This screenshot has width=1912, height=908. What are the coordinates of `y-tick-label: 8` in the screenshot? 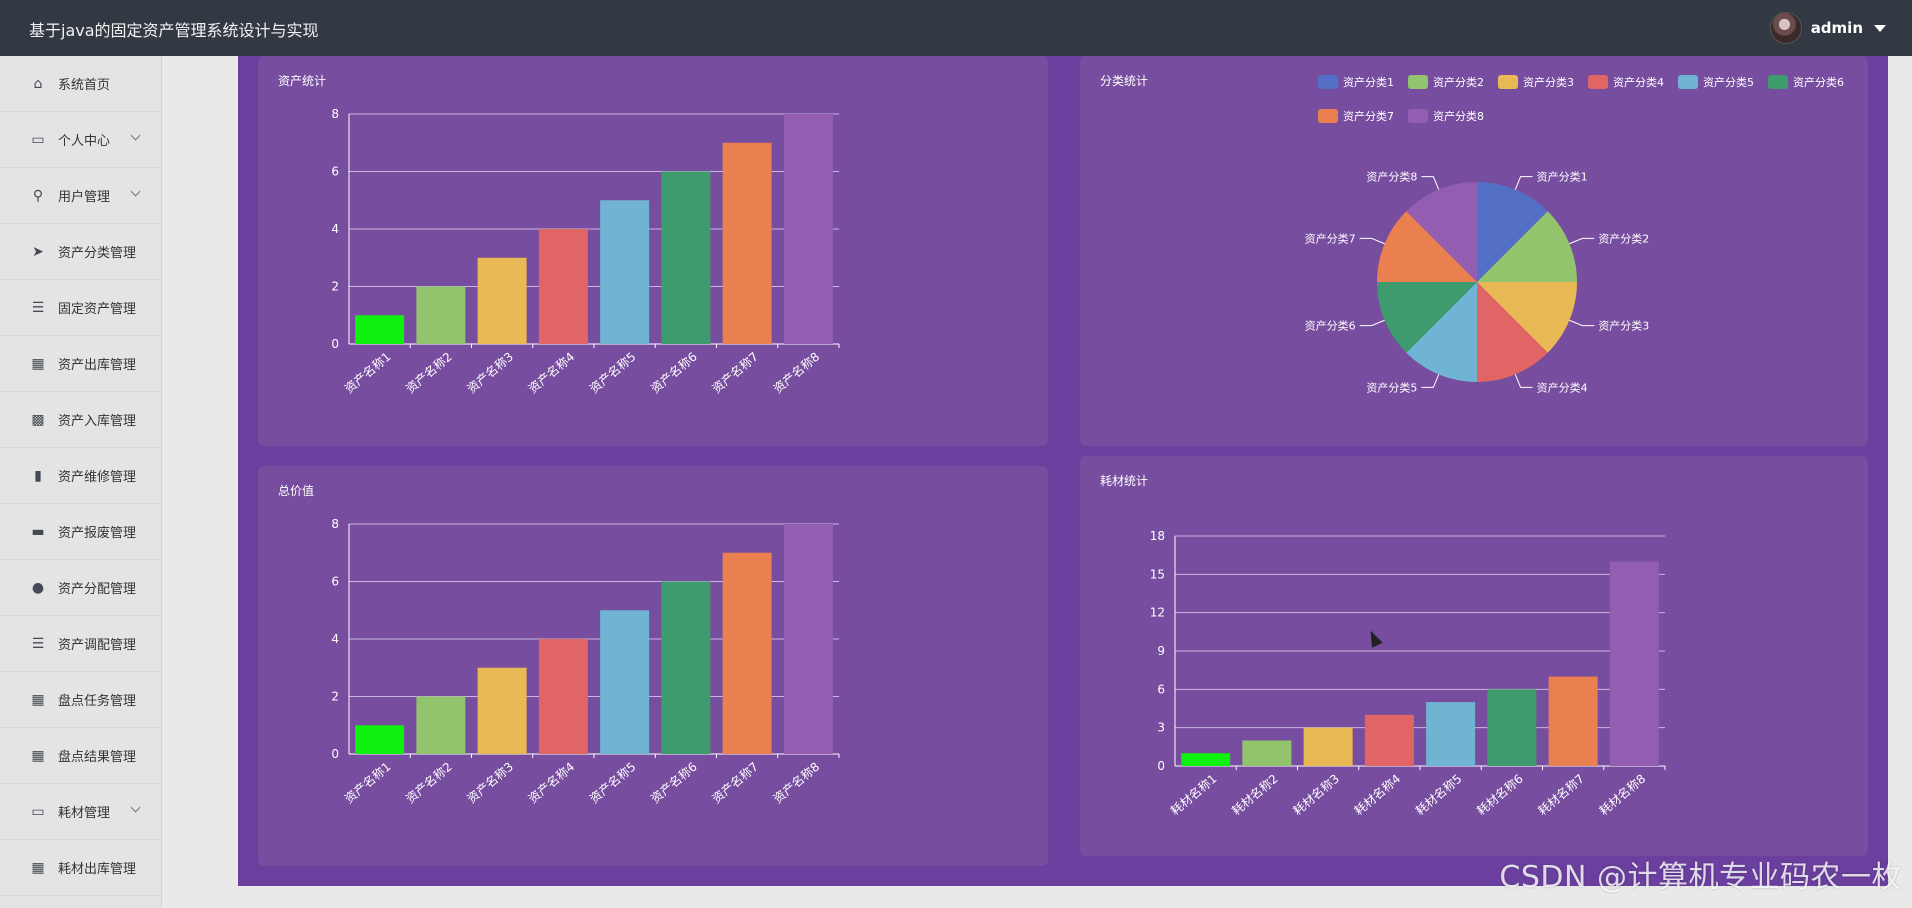 It's located at (335, 524).